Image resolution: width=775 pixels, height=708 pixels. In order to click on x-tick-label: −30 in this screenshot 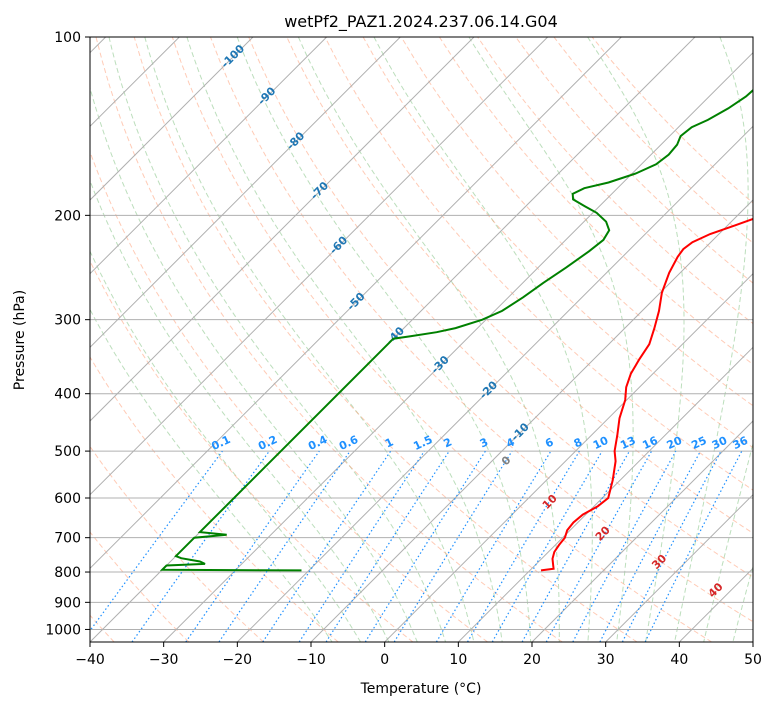, I will do `click(164, 660)`.